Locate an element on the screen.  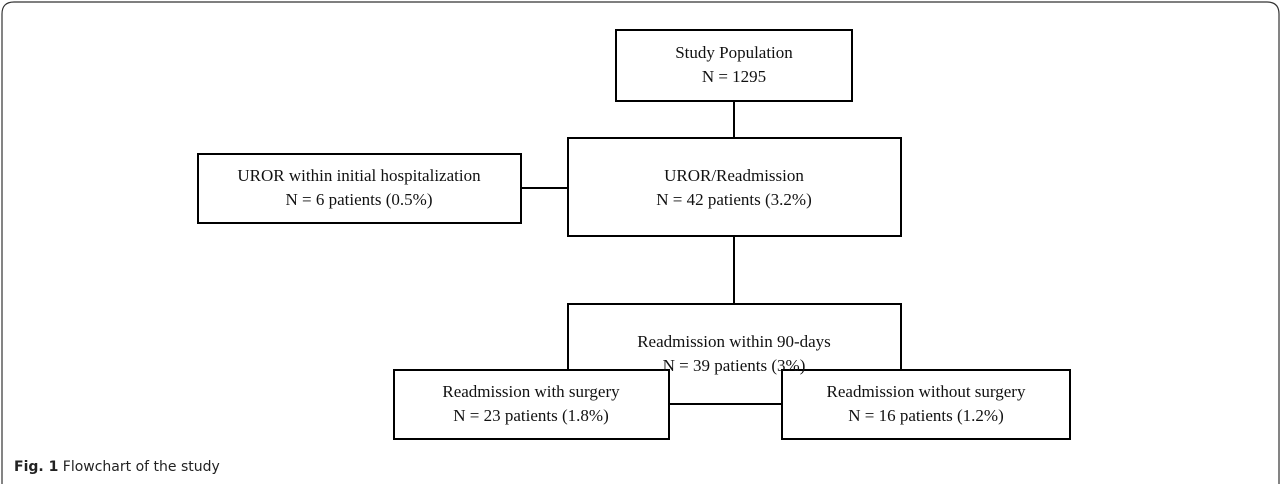
node-detail: N = 1295 is located at coordinates (734, 76).